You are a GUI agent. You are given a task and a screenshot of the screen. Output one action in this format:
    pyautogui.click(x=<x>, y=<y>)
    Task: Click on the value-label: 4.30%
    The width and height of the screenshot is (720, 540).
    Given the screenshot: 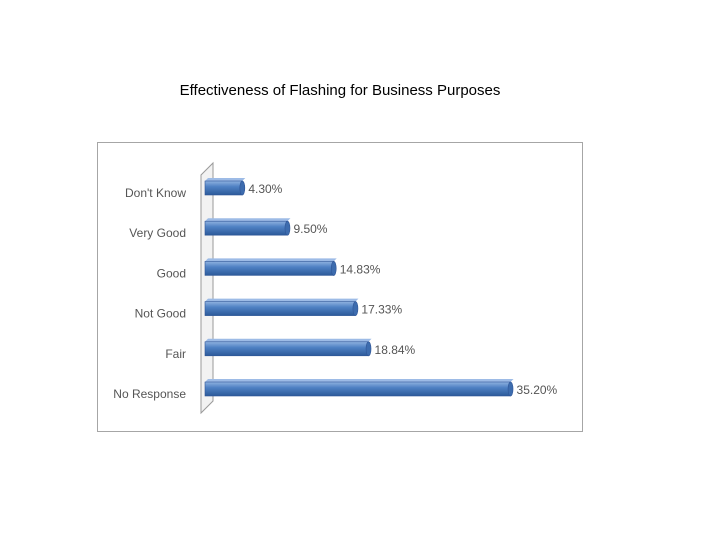 What is the action you would take?
    pyautogui.click(x=265, y=189)
    